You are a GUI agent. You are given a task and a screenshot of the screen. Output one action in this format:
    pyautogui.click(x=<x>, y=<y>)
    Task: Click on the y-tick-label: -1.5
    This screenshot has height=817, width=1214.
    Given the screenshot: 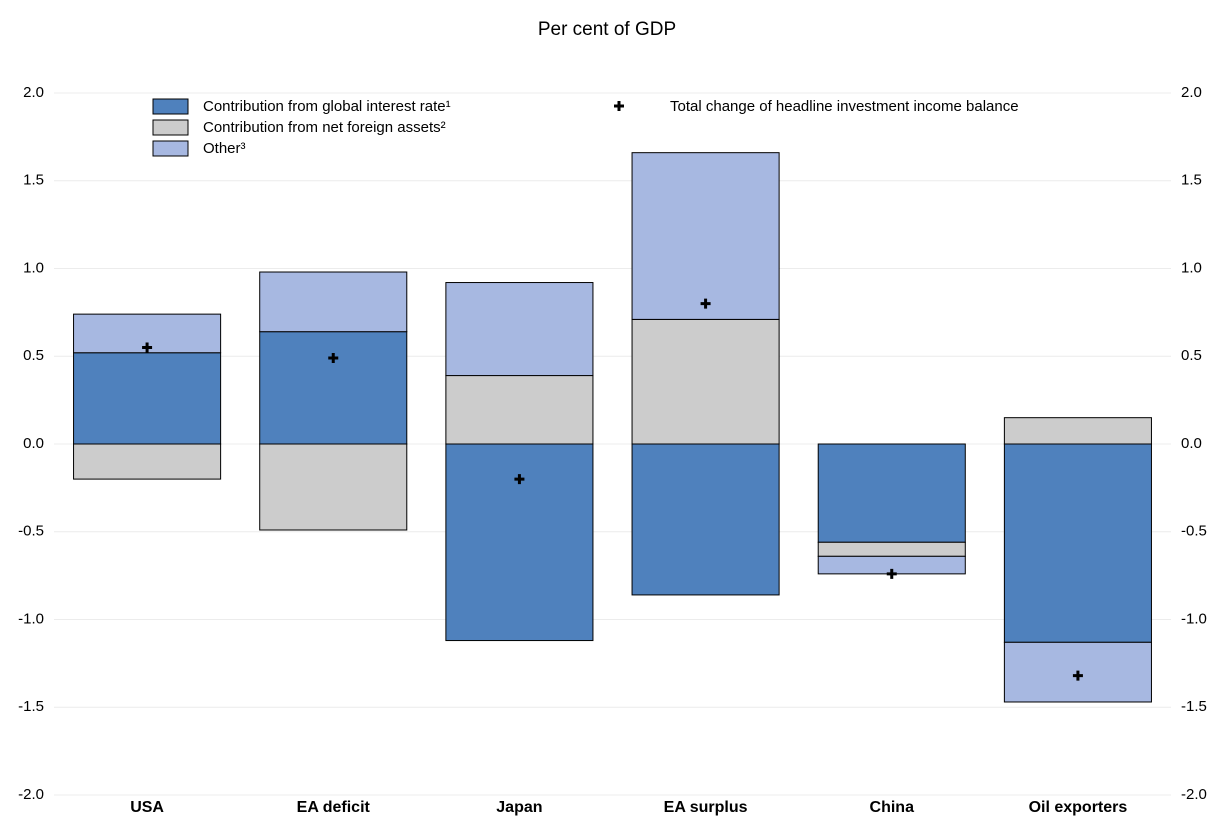 What is the action you would take?
    pyautogui.click(x=31, y=706)
    